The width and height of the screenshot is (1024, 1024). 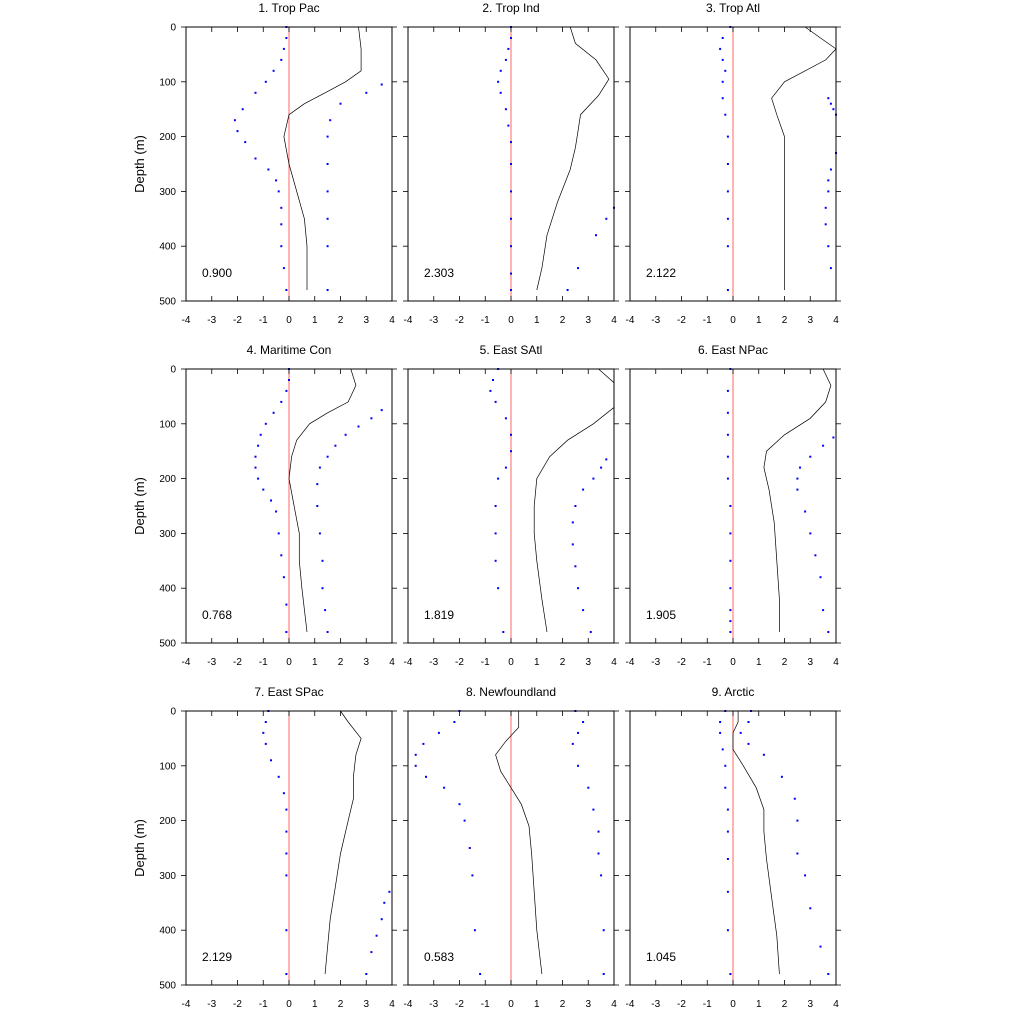 What do you see at coordinates (186, 320) in the screenshot?
I see `panel-1-xtick-label: -4` at bounding box center [186, 320].